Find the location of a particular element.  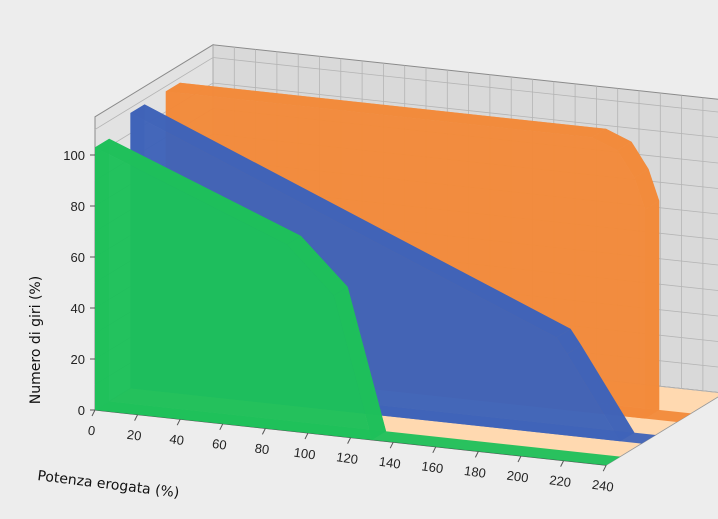

y-tick-label: 60 is located at coordinates (78, 257).